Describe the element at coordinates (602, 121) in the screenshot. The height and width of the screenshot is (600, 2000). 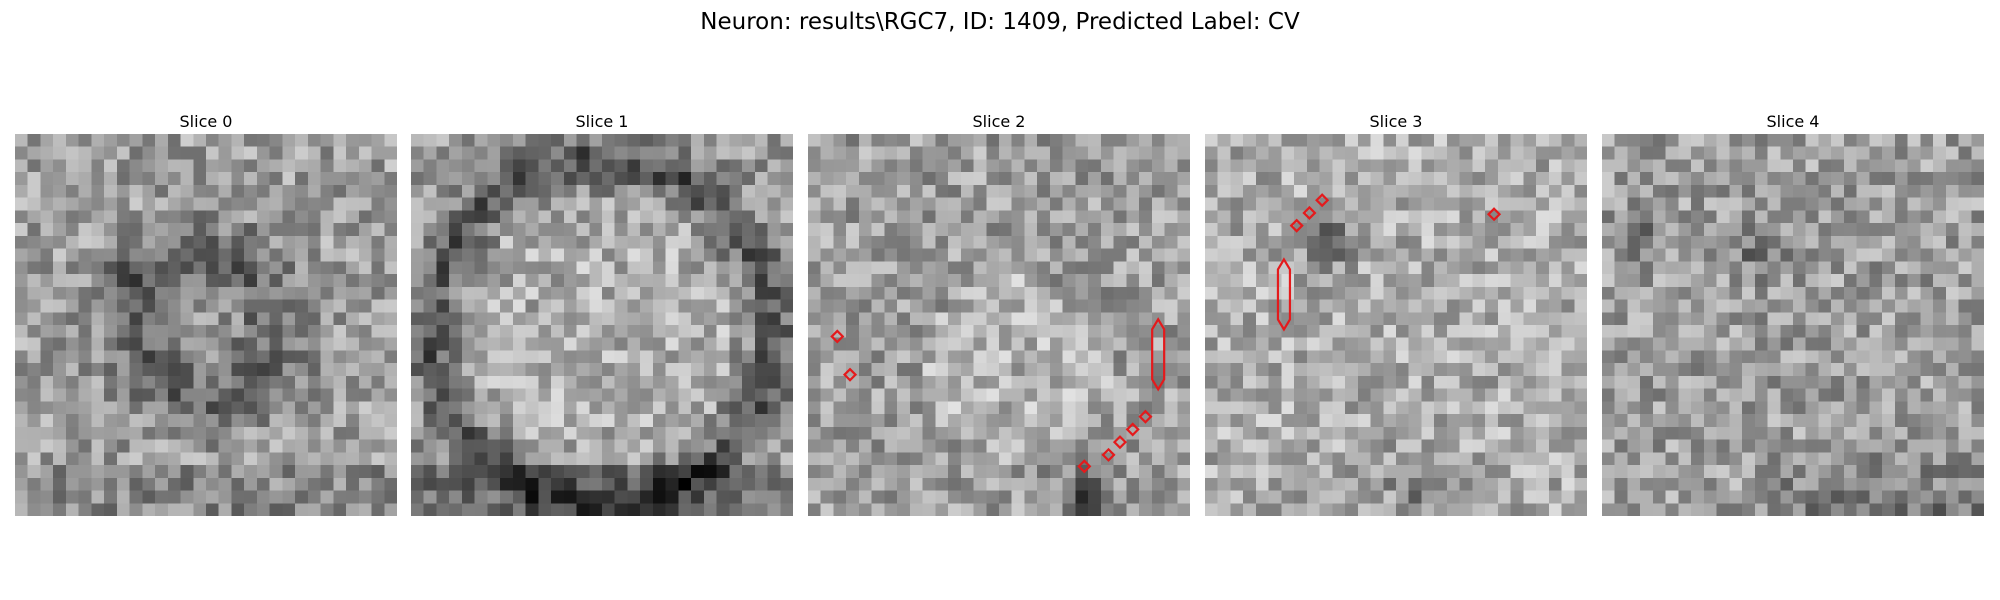
I see `slice-title: Slice 1` at that location.